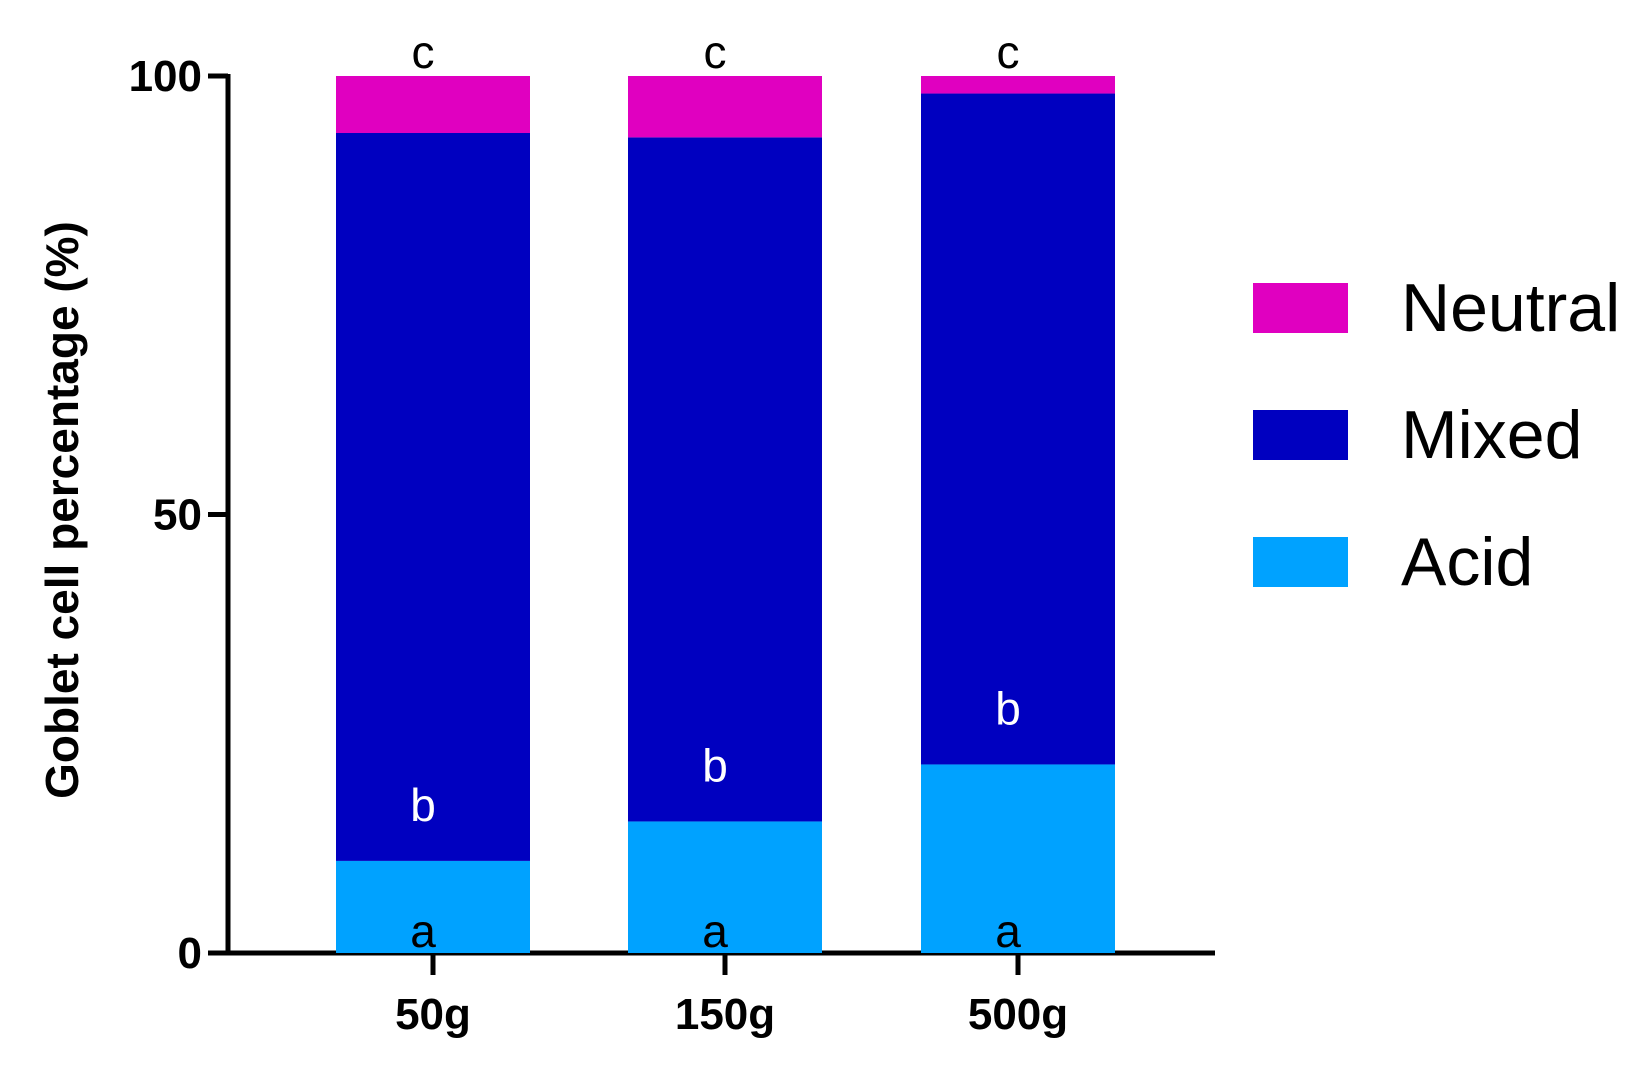 The width and height of the screenshot is (1651, 1071). Describe the element at coordinates (190, 953) in the screenshot. I see `y-tick-label-0: 0` at that location.